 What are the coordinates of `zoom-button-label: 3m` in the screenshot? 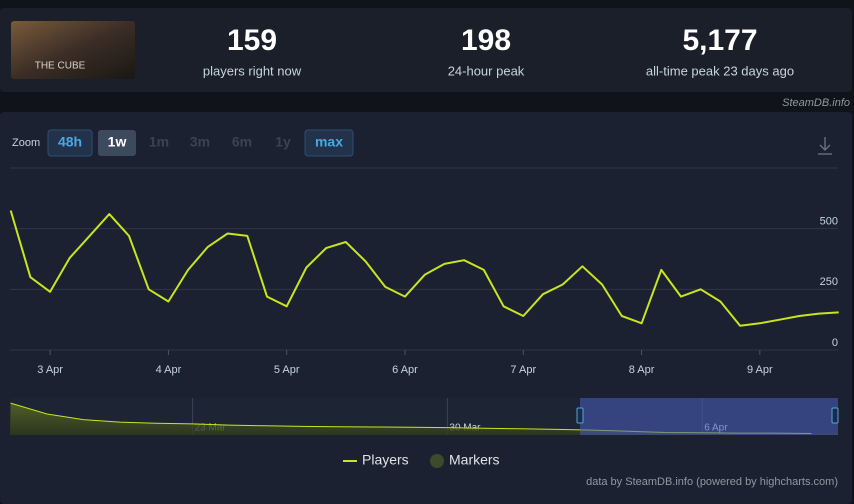 It's located at (200, 142).